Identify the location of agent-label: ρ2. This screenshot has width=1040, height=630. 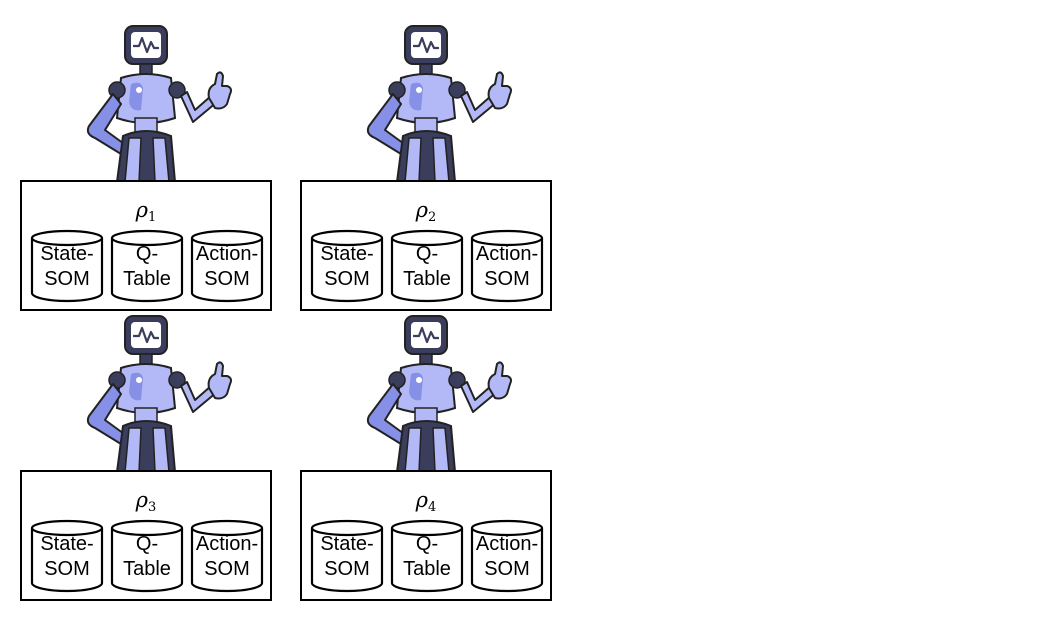
(426, 211).